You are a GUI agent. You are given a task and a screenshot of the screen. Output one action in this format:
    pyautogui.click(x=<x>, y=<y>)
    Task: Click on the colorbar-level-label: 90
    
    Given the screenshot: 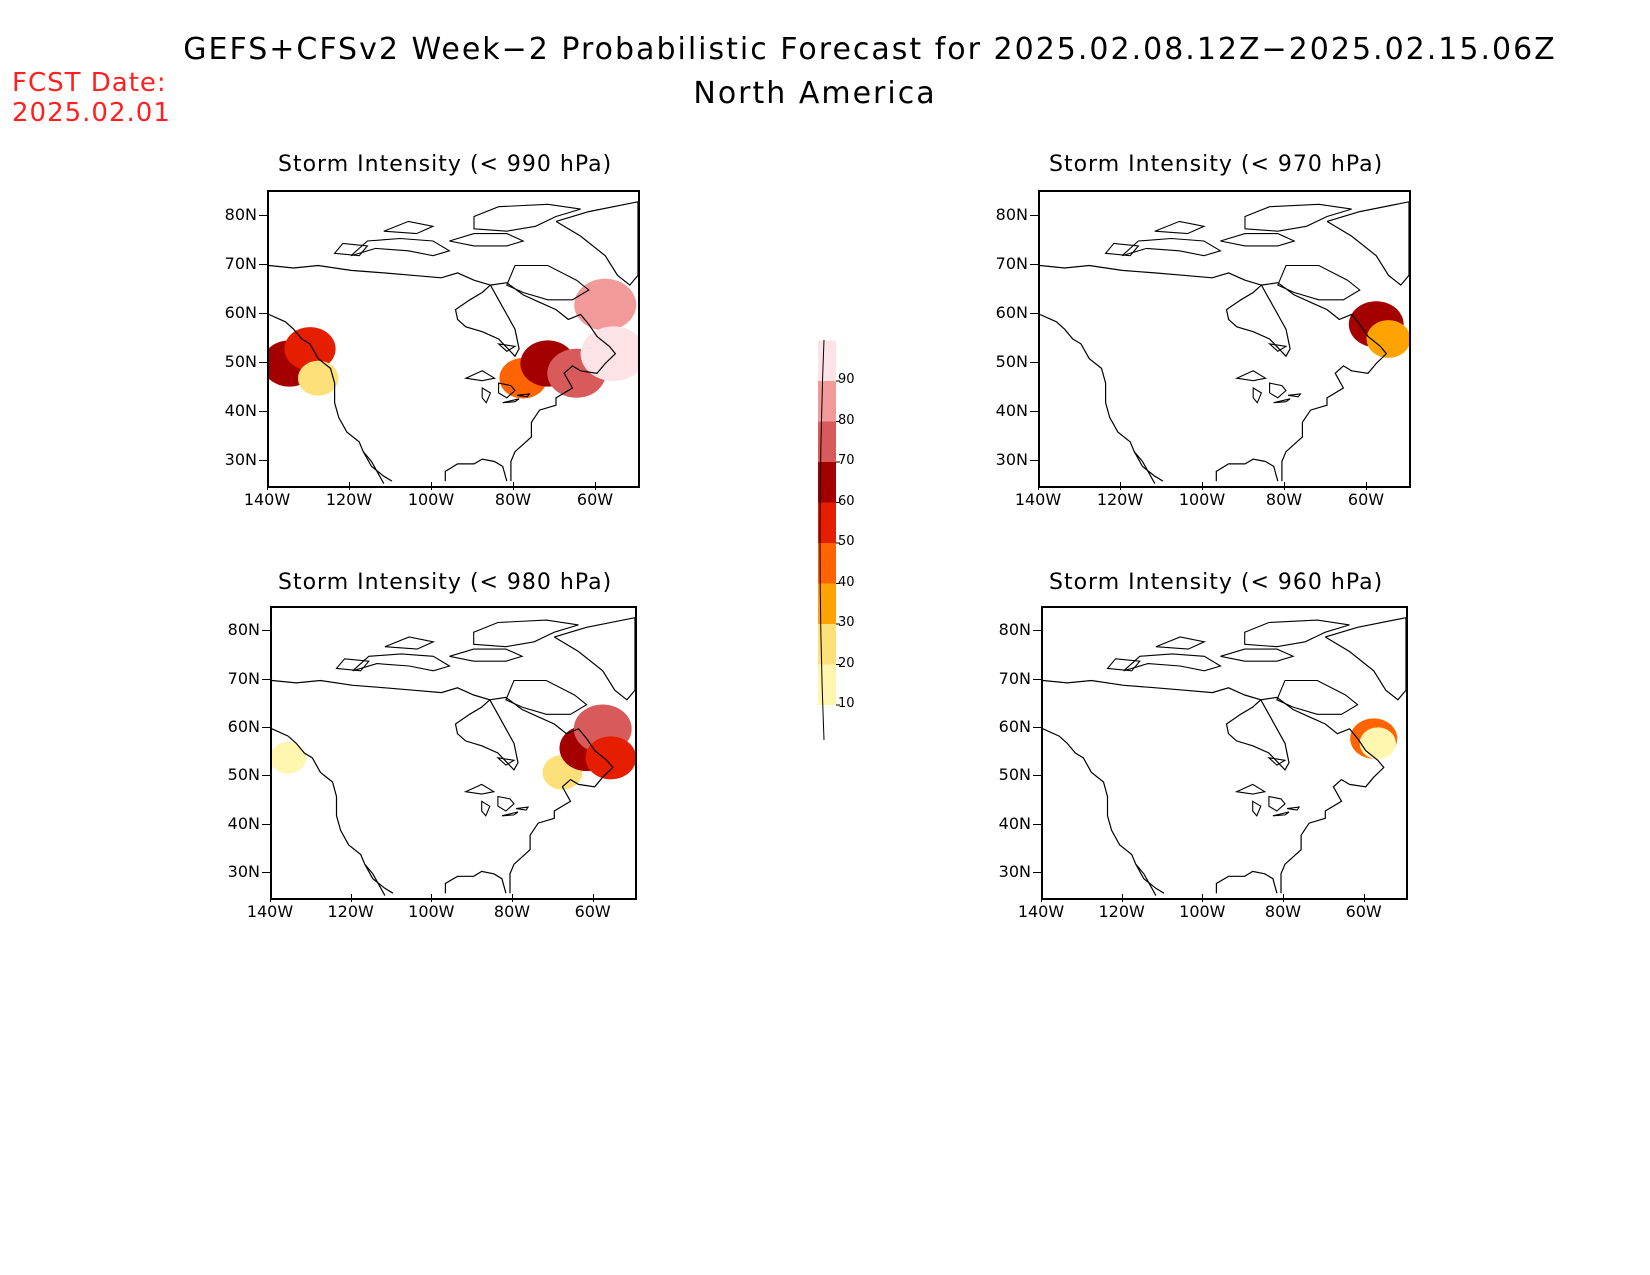 What is the action you would take?
    pyautogui.click(x=846, y=379)
    